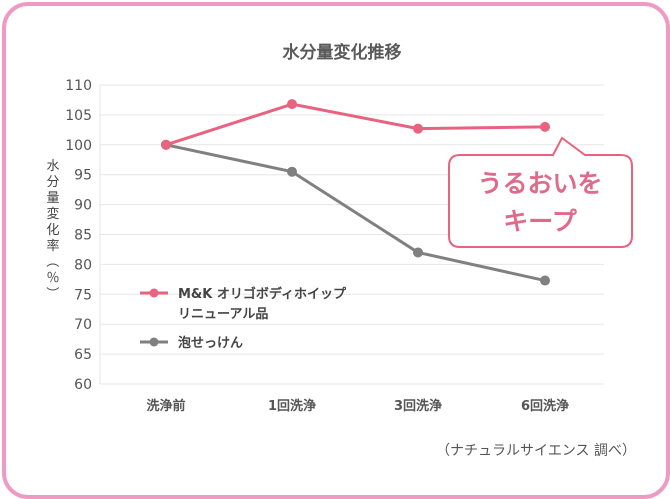 This screenshot has height=499, width=670. Describe the element at coordinates (83, 236) in the screenshot. I see `y-tick-label-85: 85` at that location.